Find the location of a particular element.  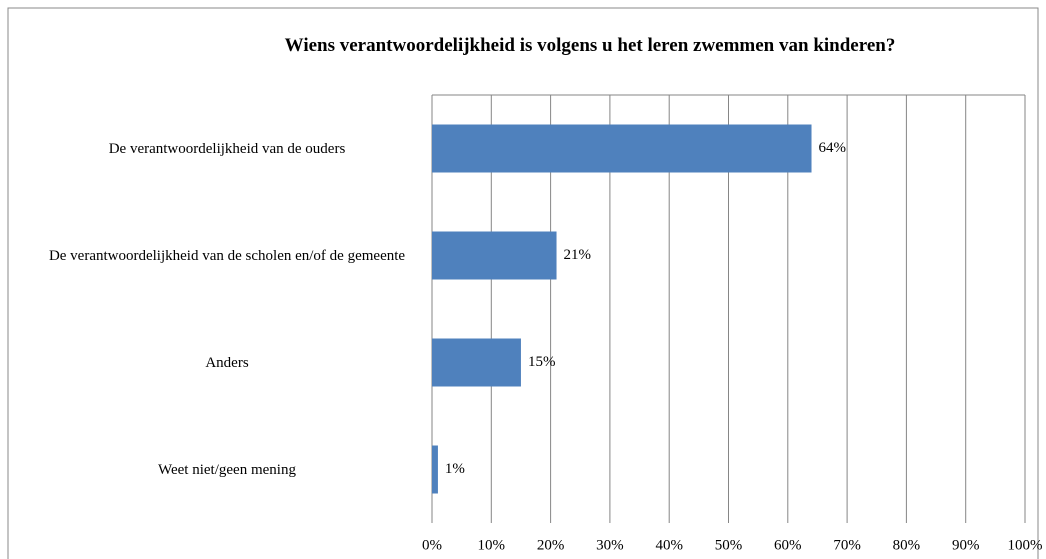

x-tick-label: 30% is located at coordinates (610, 545).